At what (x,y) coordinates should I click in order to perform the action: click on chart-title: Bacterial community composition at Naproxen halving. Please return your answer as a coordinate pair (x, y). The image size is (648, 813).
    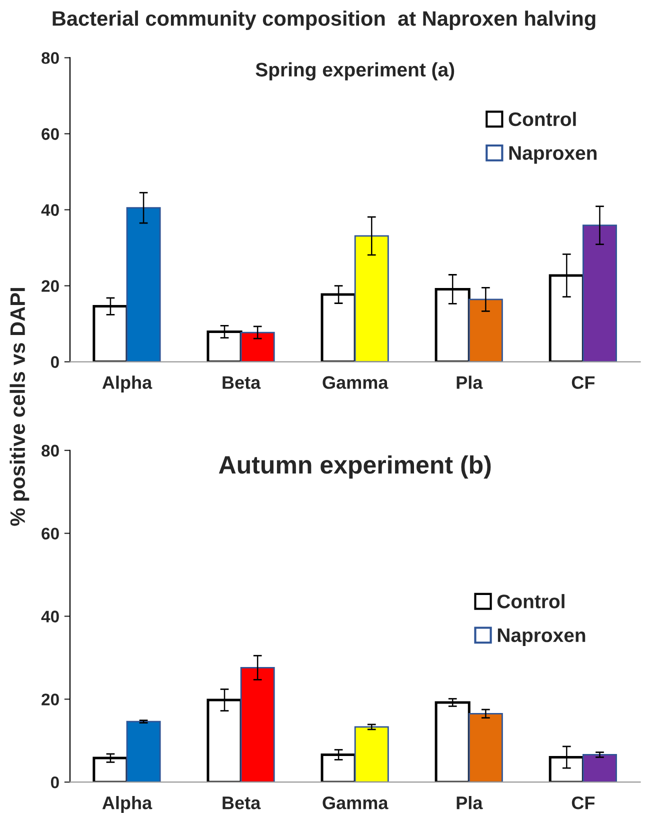
    Looking at the image, I should click on (324, 20).